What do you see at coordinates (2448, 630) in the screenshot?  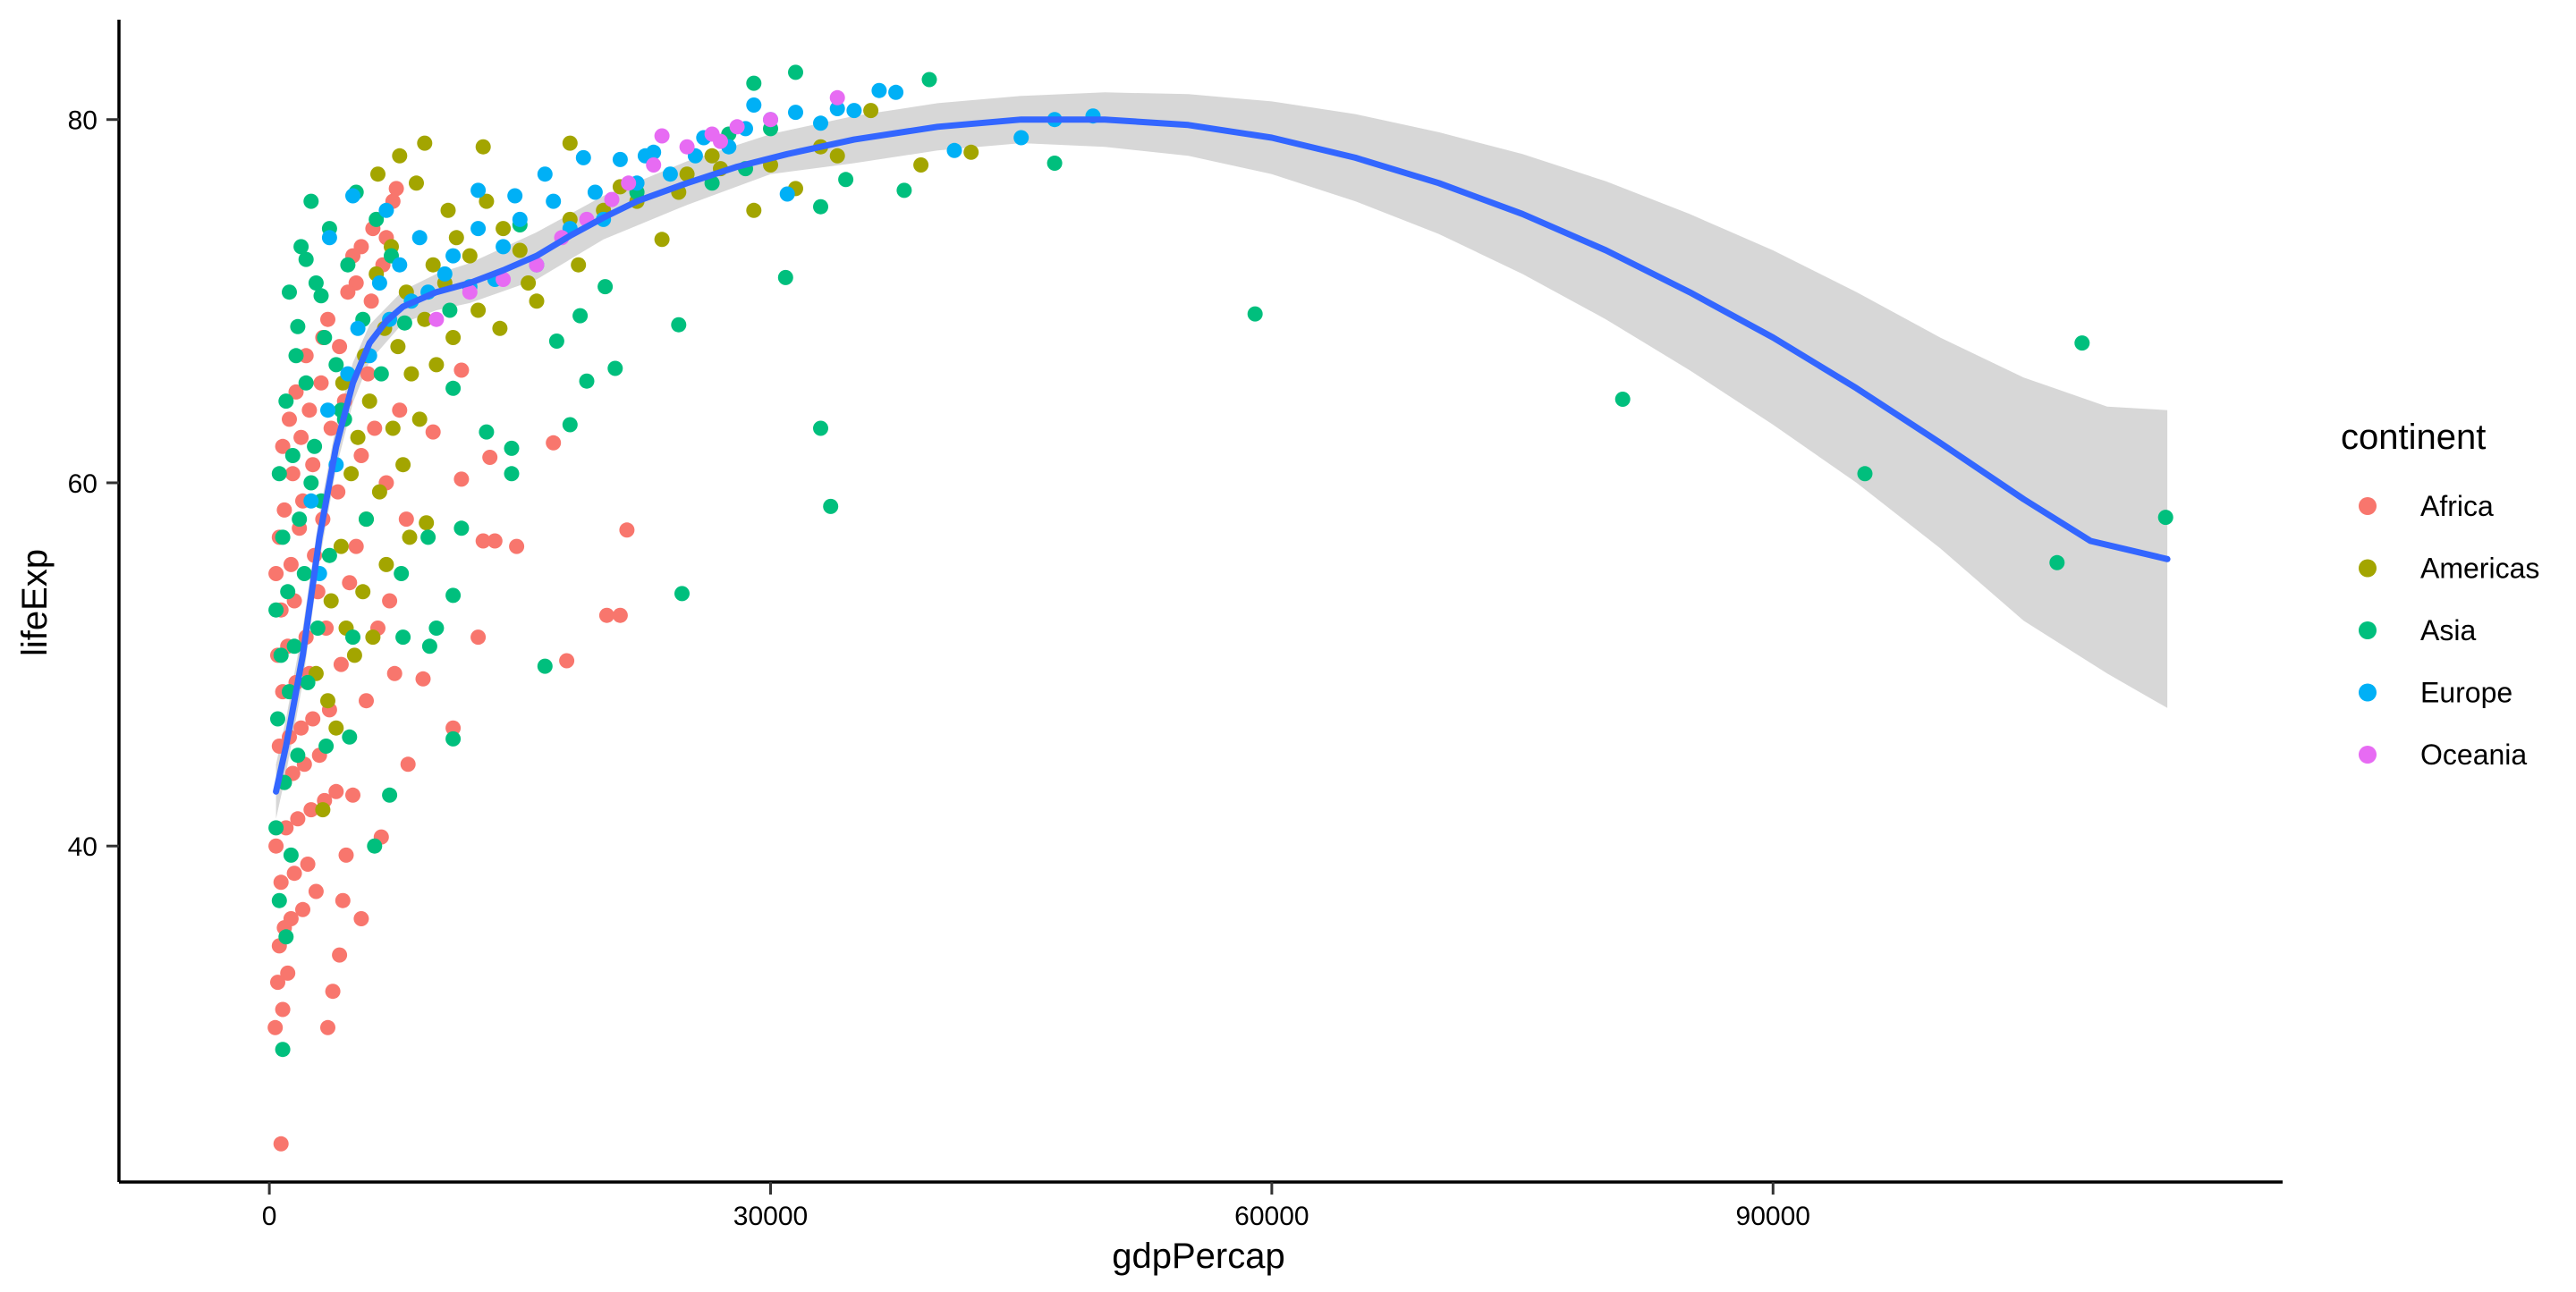 I see `legend-label-asia: Asia` at bounding box center [2448, 630].